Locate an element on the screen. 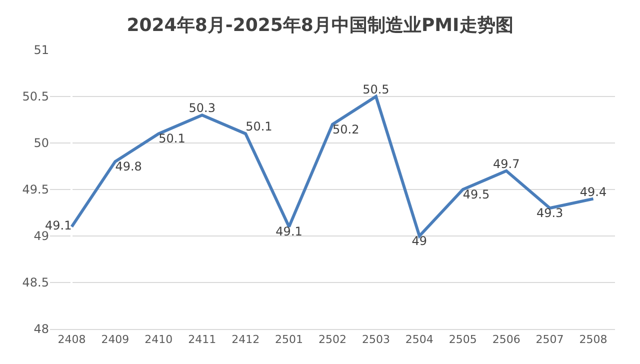 This screenshot has height=364, width=640. x-tick-label: 2501 is located at coordinates (289, 339).